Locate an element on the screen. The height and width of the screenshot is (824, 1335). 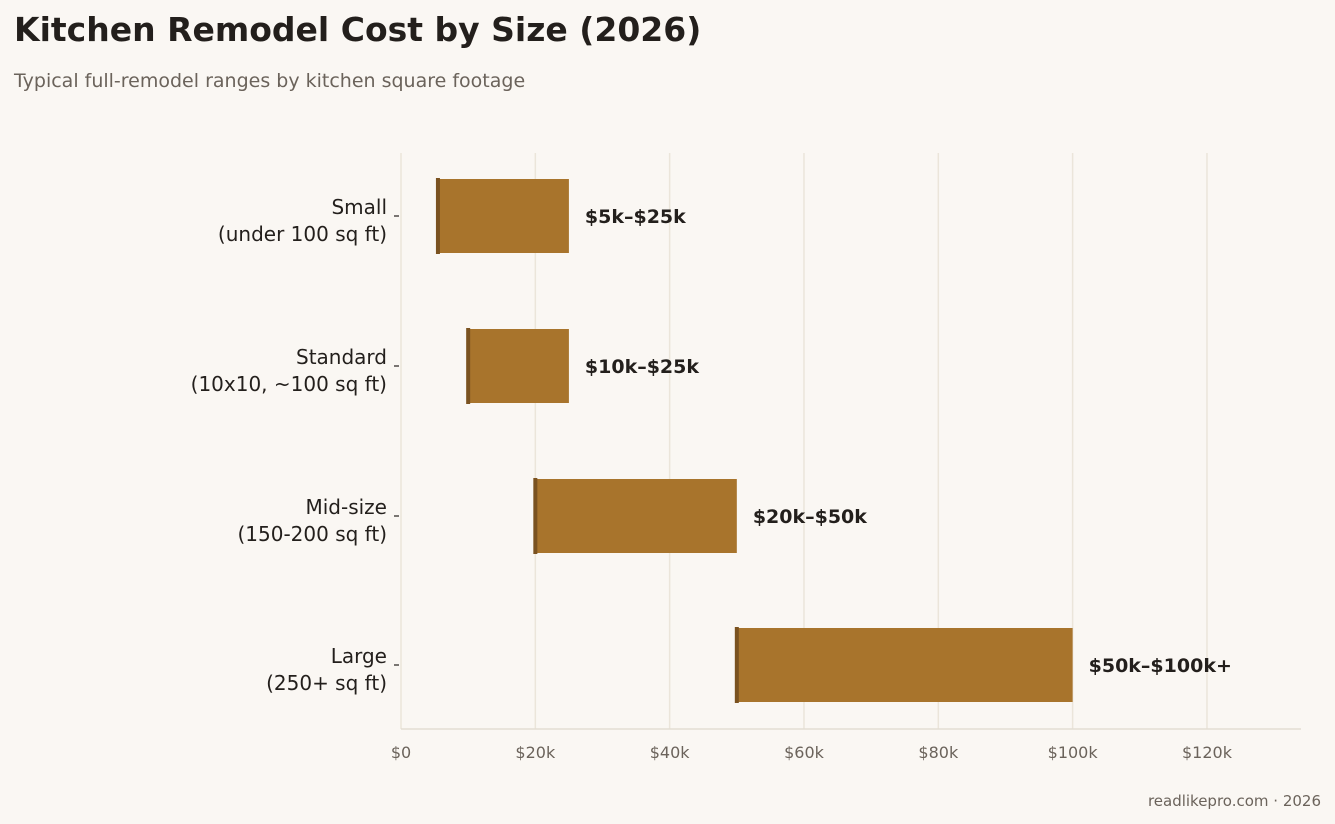
value-label: $20k–$50k is located at coordinates (810, 517).